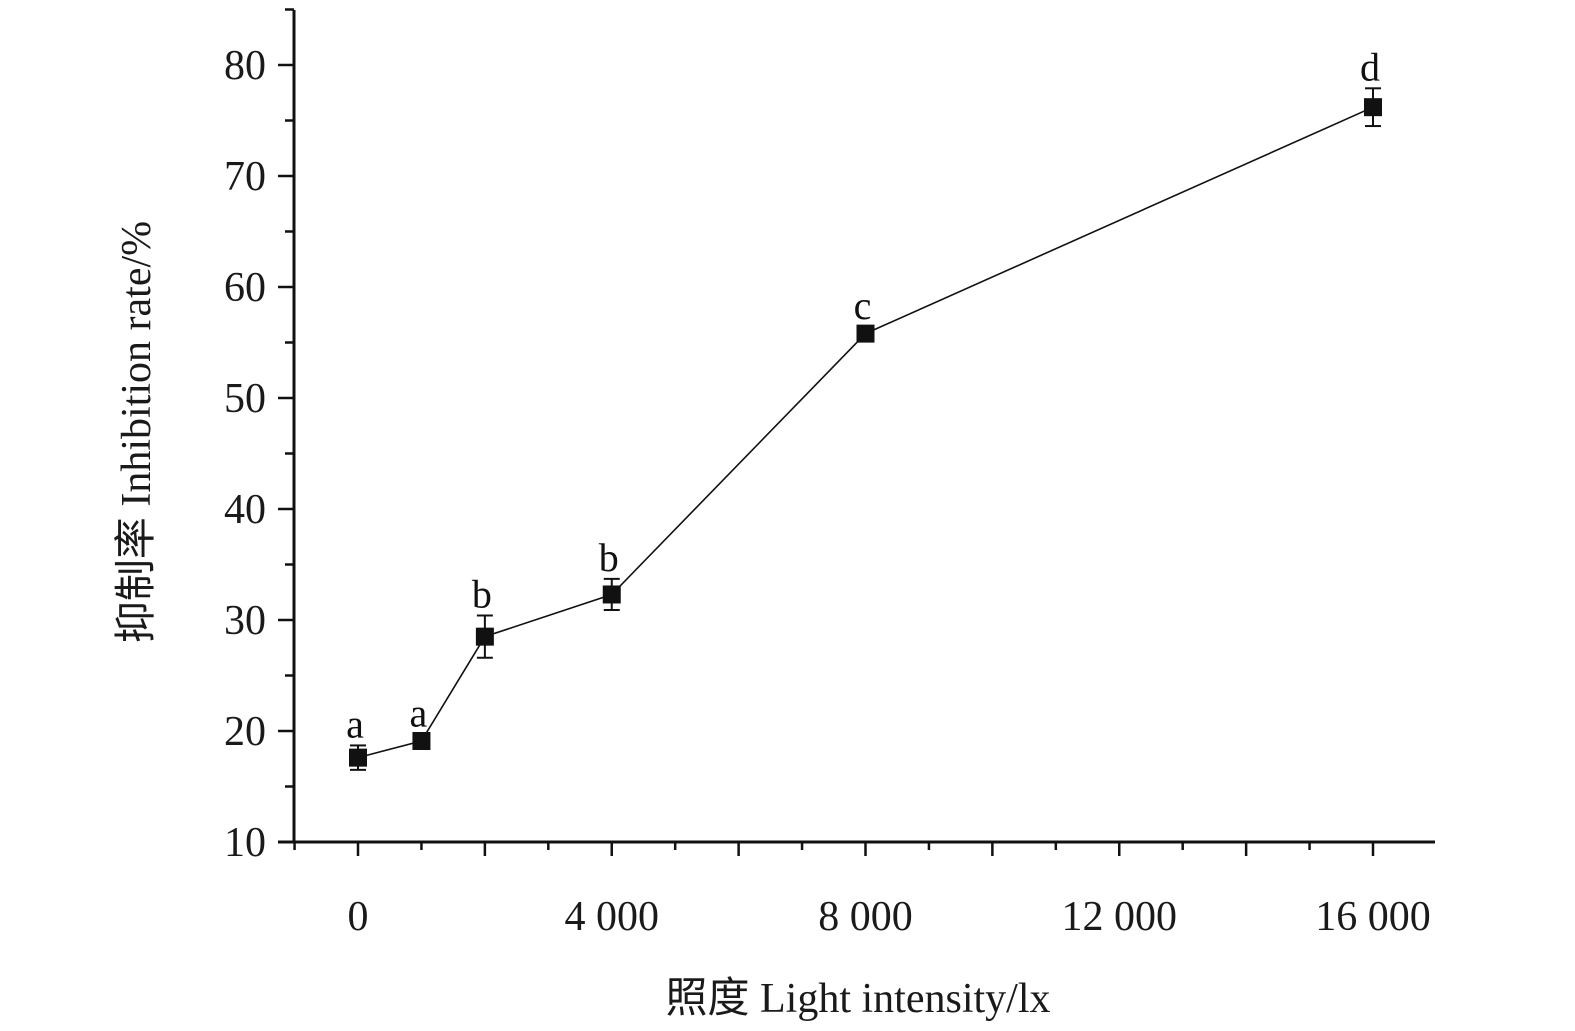 This screenshot has height=1031, width=1575. Describe the element at coordinates (245, 621) in the screenshot. I see `y-tick-label: 30` at that location.